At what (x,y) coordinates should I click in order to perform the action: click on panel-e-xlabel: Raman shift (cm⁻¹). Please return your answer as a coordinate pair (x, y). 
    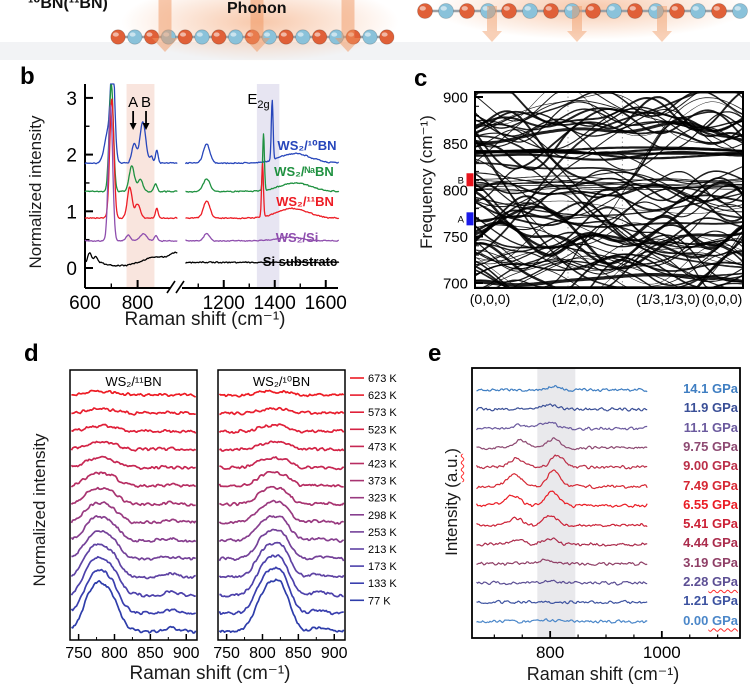
    Looking at the image, I should click on (603, 674).